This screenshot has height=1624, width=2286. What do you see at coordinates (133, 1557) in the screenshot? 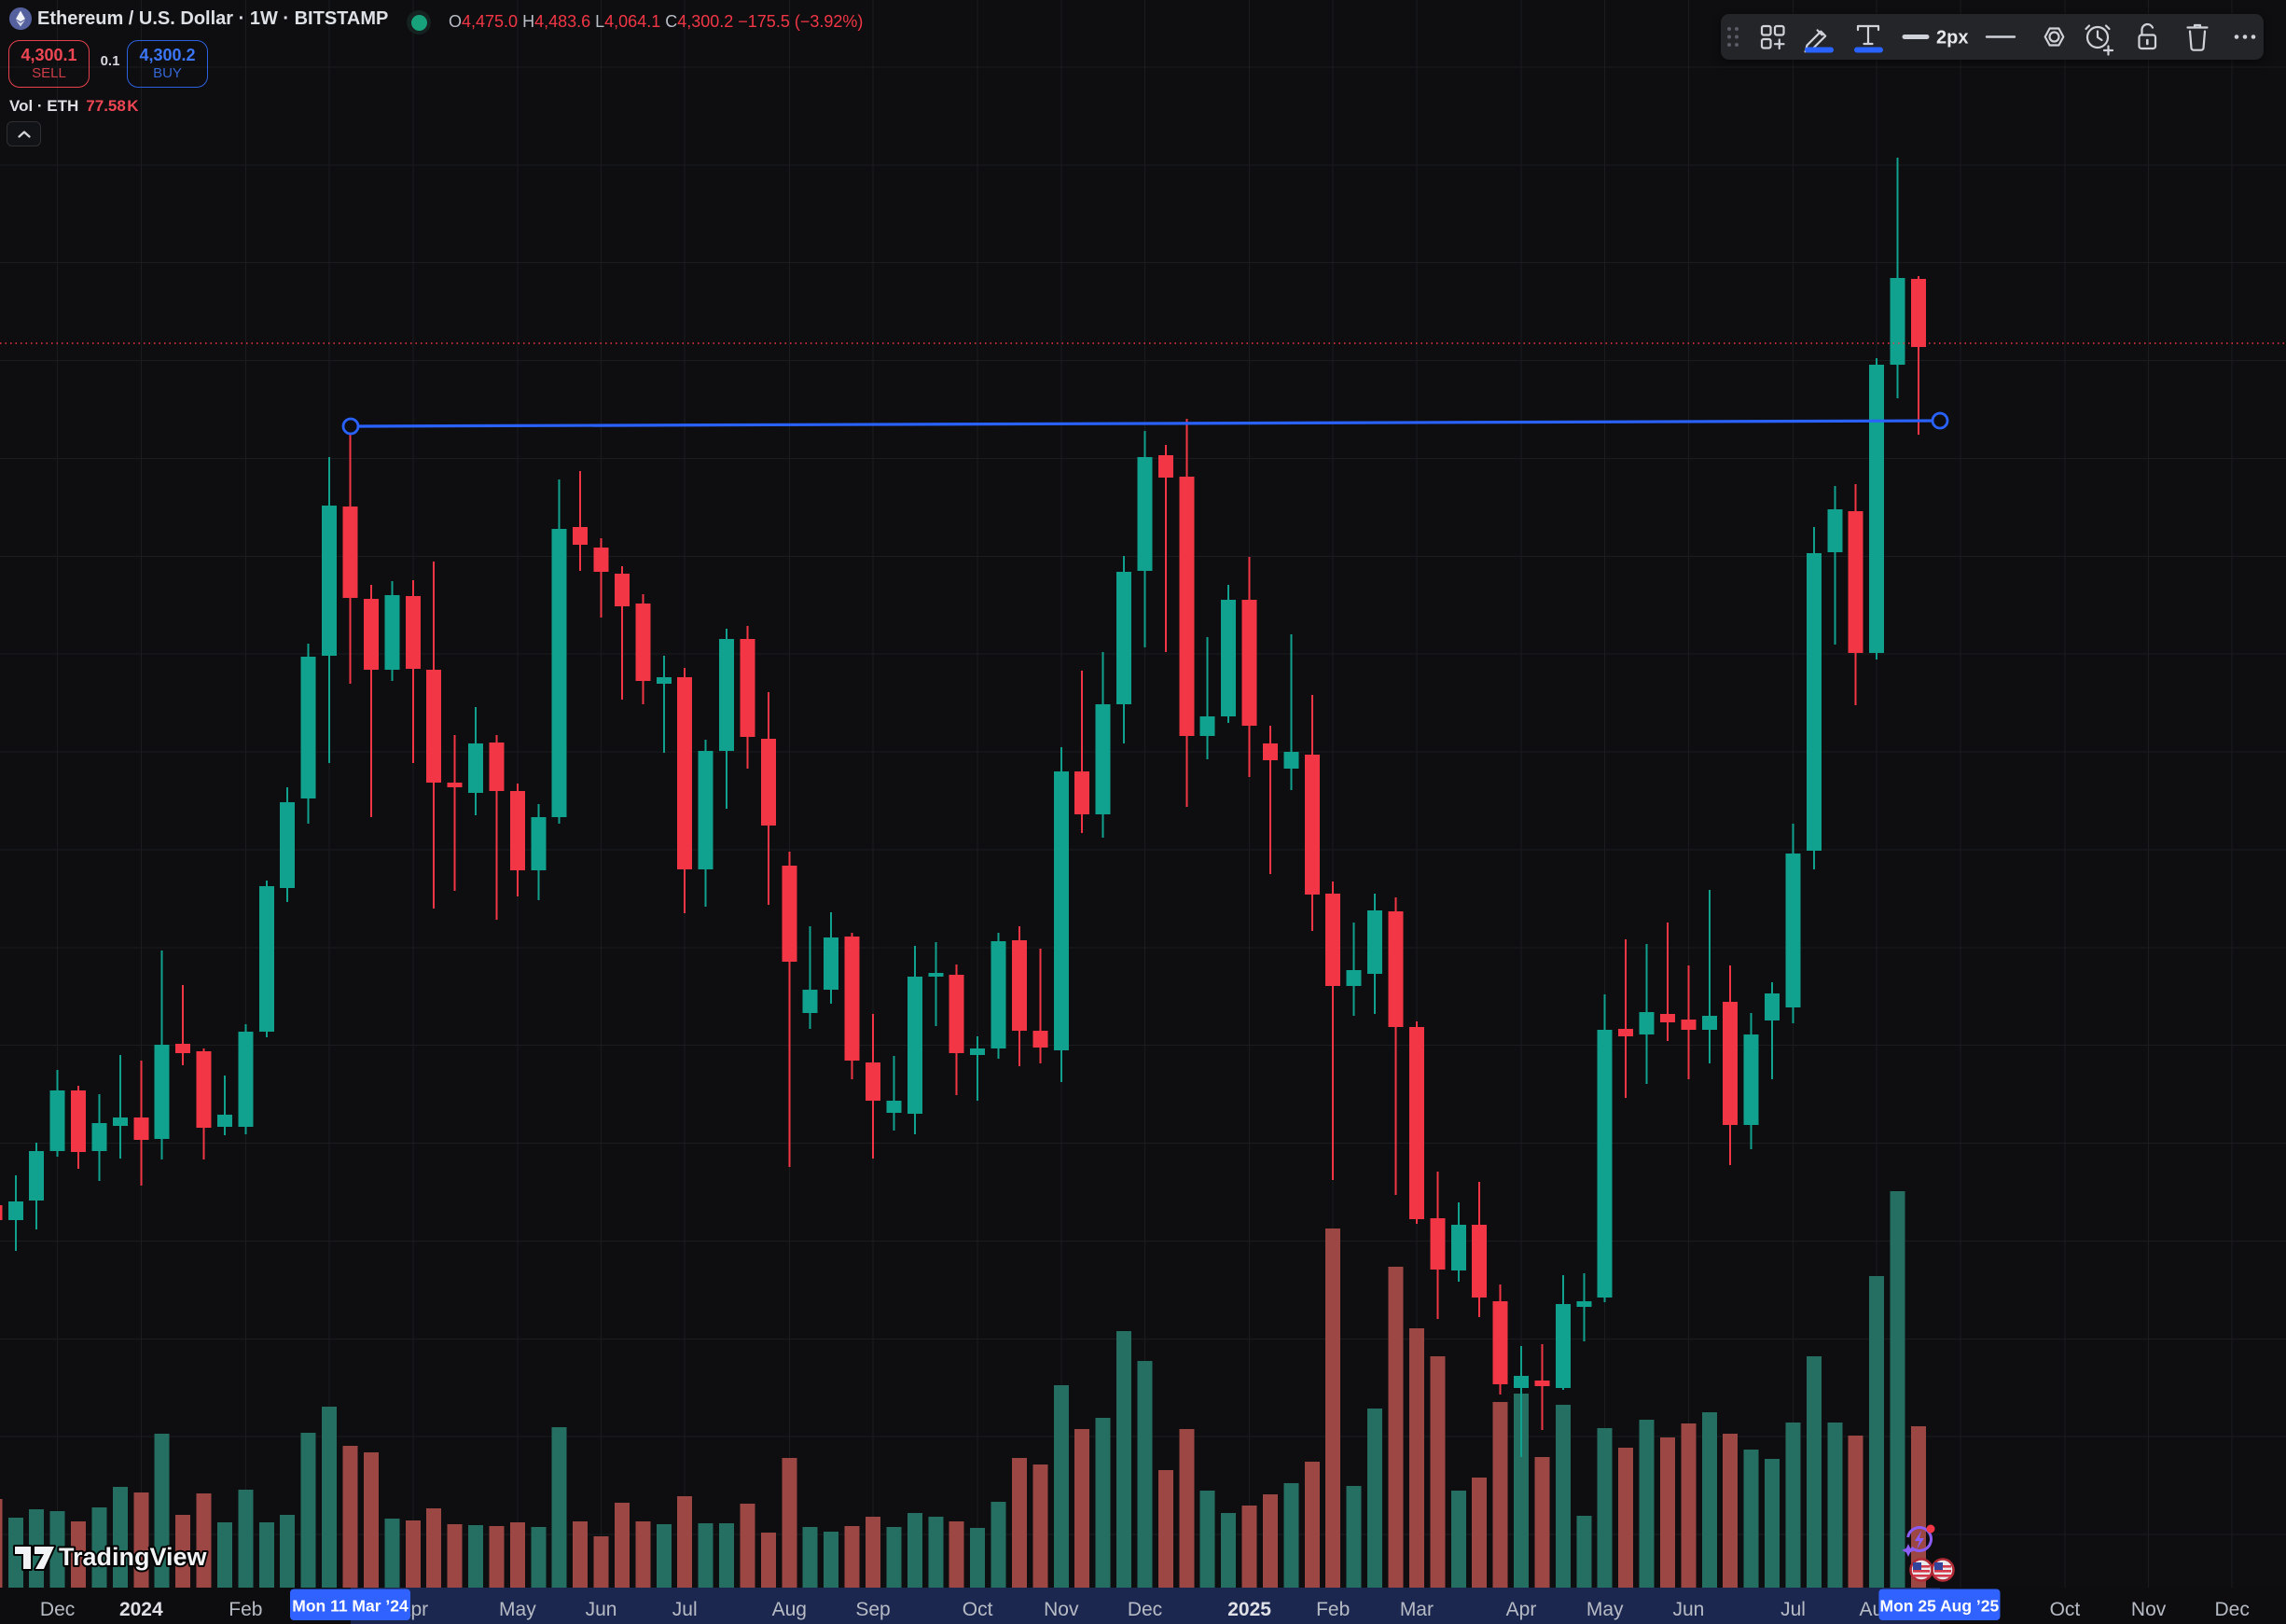
I see `svg-text: TradingView` at bounding box center [133, 1557].